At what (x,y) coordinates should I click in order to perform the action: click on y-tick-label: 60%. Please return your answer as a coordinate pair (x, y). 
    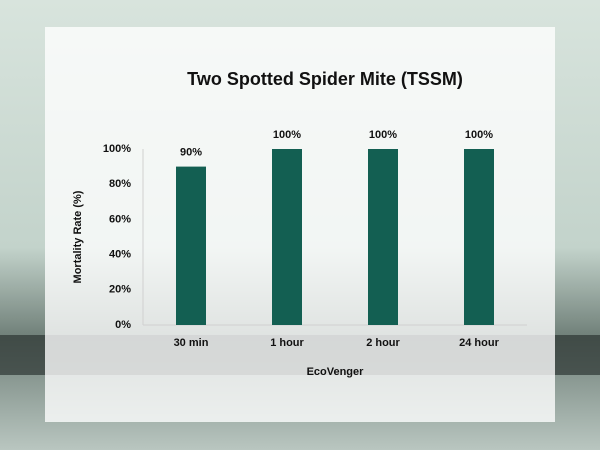
    Looking at the image, I should click on (120, 219).